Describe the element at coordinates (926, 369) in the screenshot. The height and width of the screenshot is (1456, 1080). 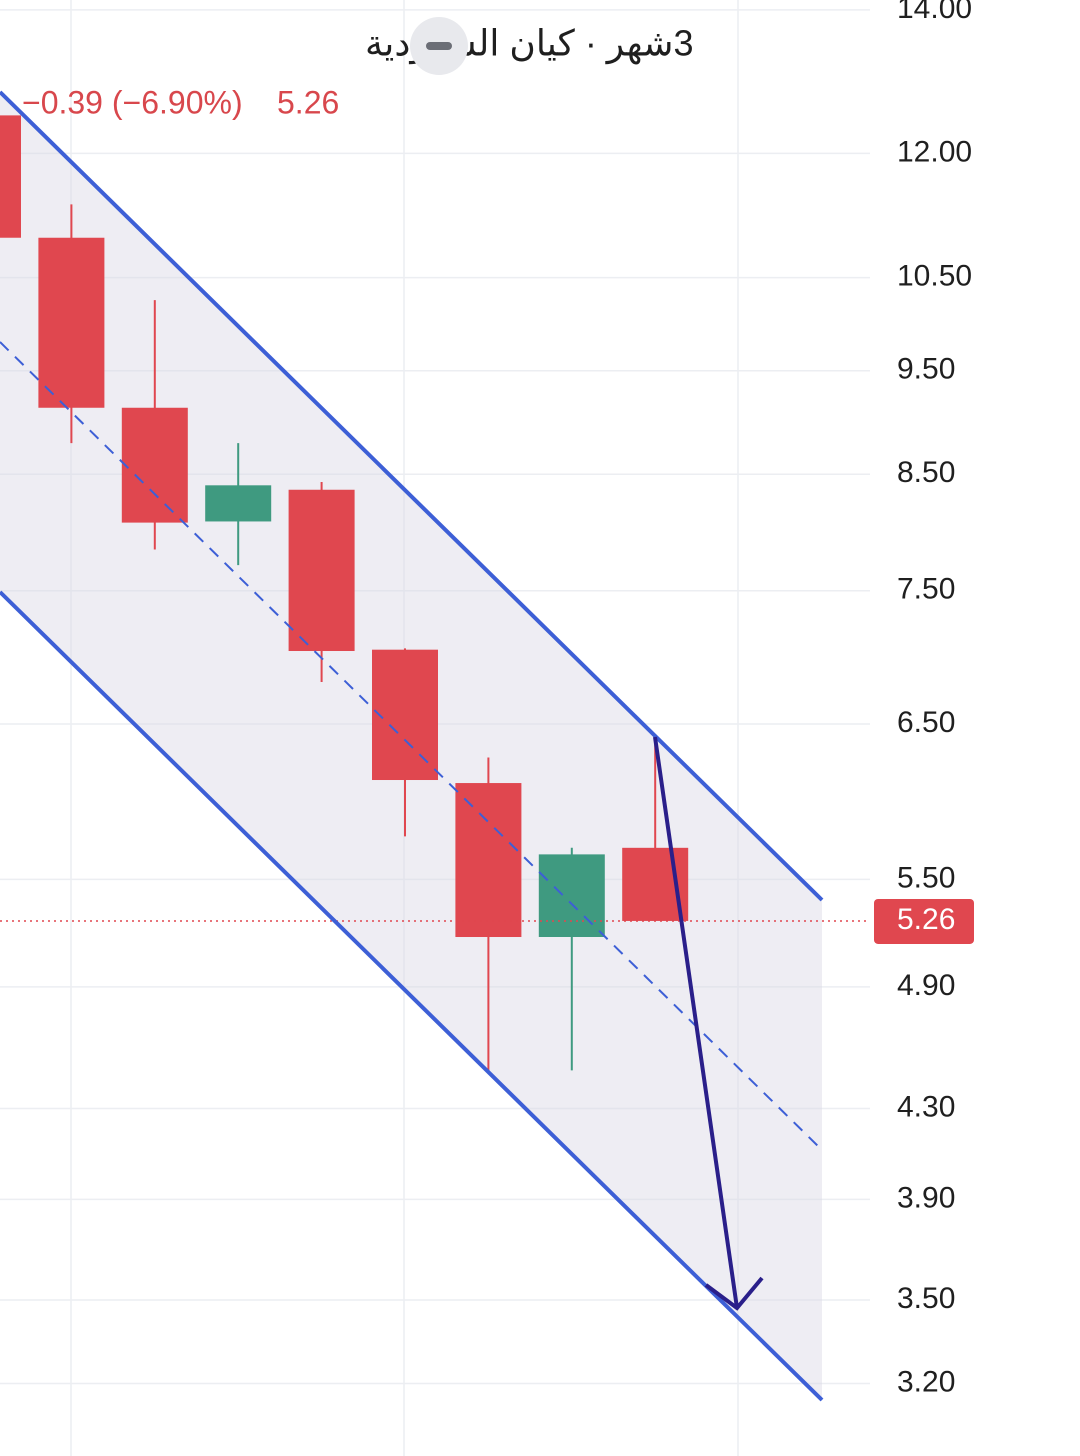
I see `y-tick-label: 9.50` at that location.